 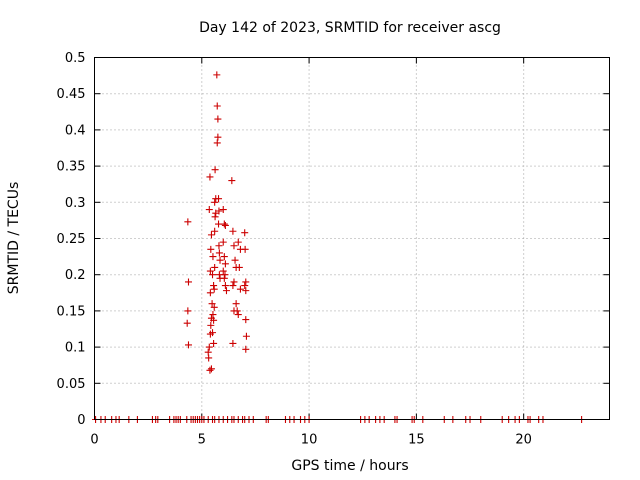 I want to click on x-tick-label: 20, so click(x=523, y=440).